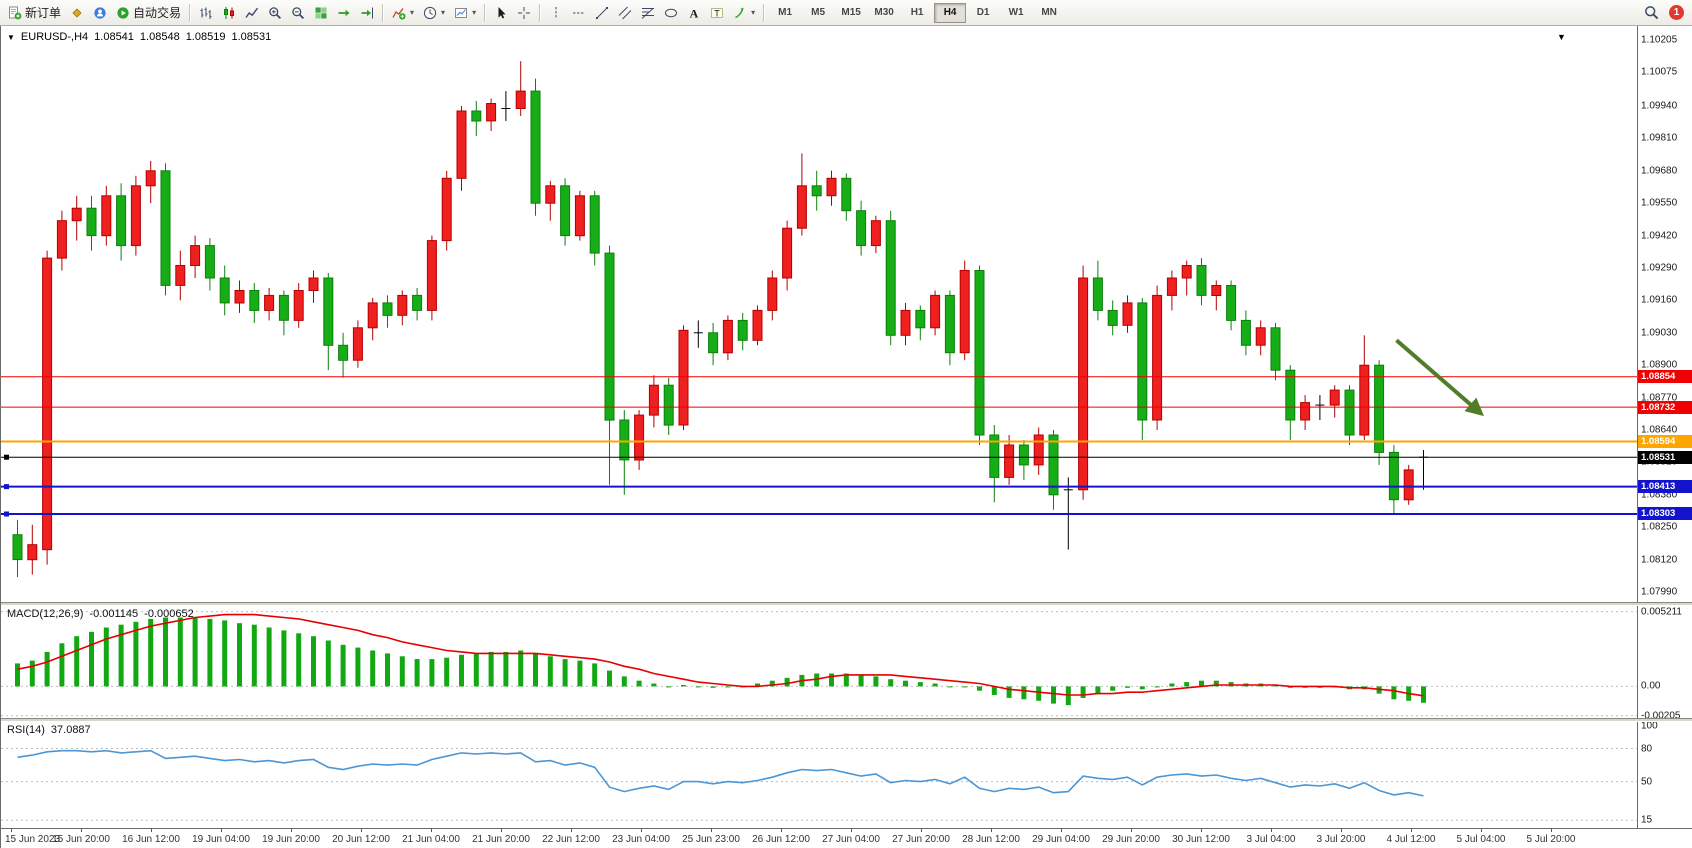  Describe the element at coordinates (556, 13) in the screenshot. I see `vertical-line-button` at that location.